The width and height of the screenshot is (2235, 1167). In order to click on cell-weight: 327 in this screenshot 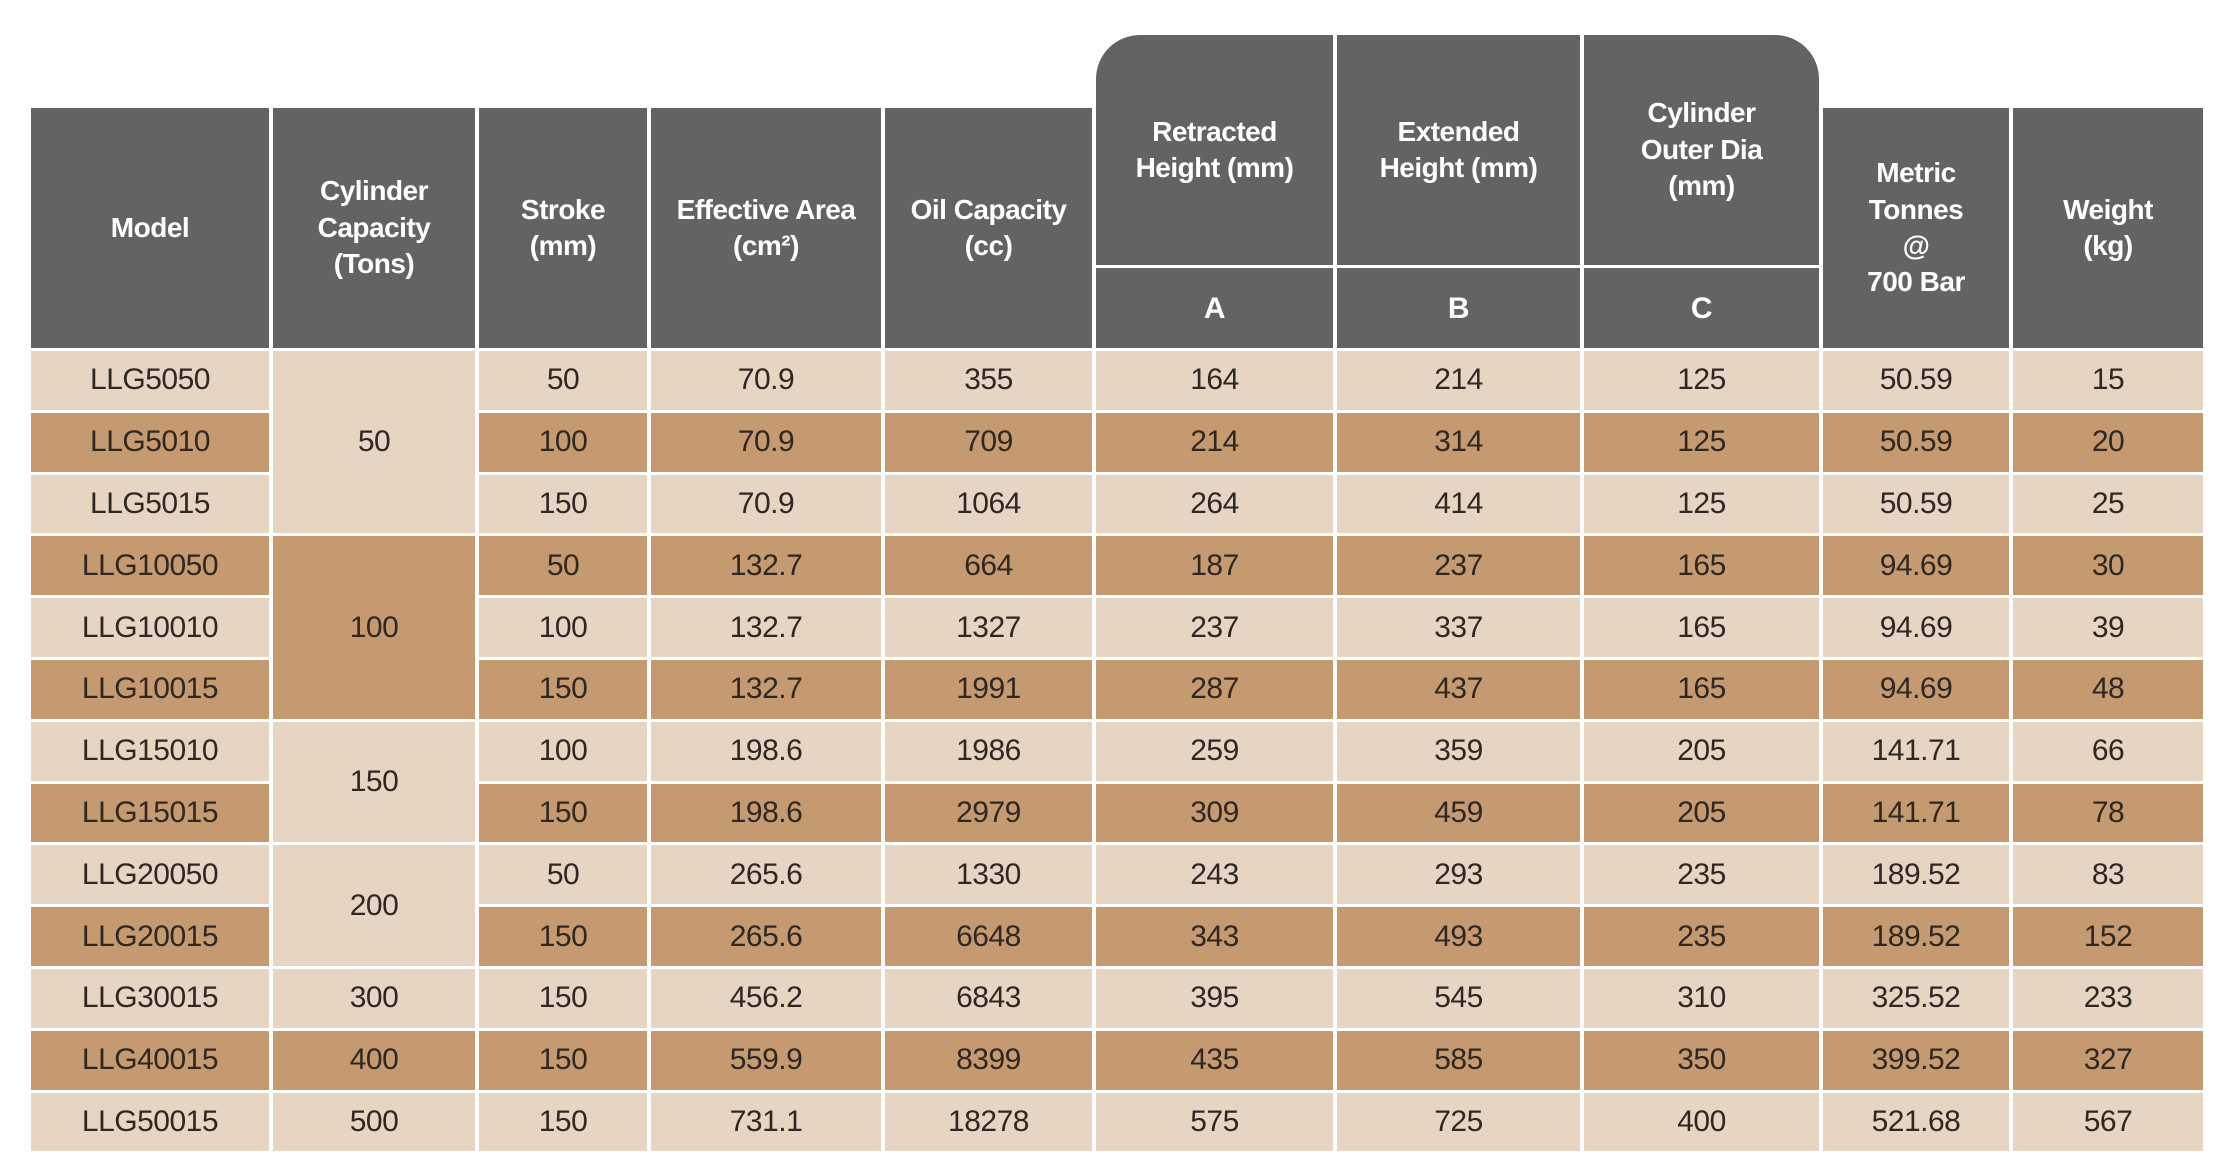, I will do `click(2108, 1060)`.